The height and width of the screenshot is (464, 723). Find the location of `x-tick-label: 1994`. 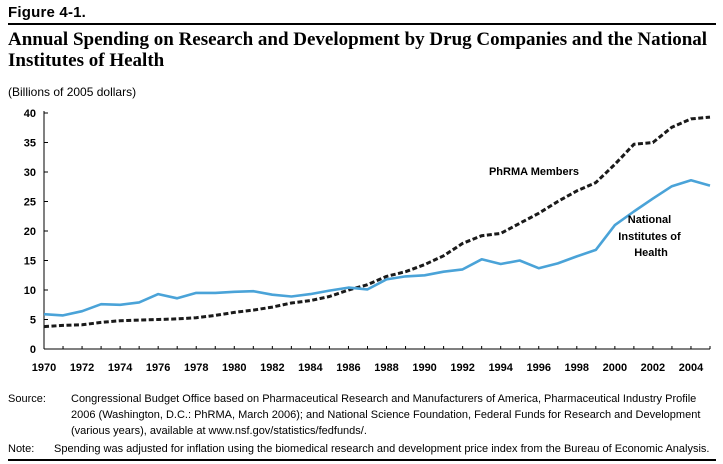

x-tick-label: 1994 is located at coordinates (500, 368).